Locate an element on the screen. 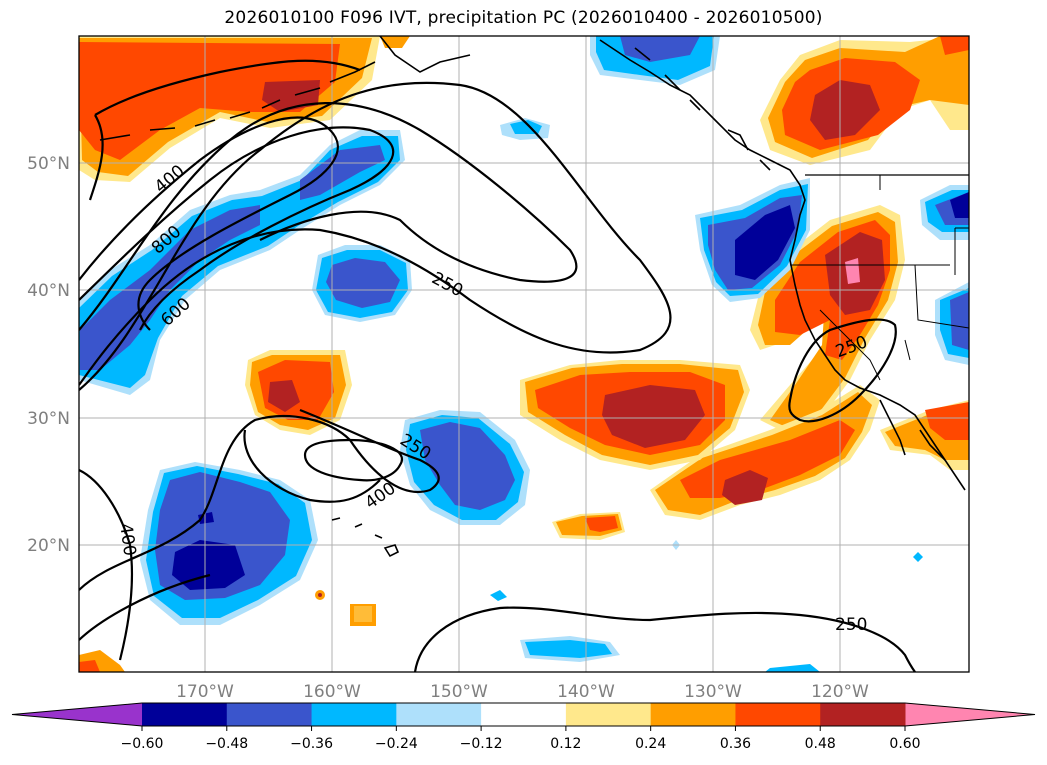  lon-label: 120°W is located at coordinates (840, 692).